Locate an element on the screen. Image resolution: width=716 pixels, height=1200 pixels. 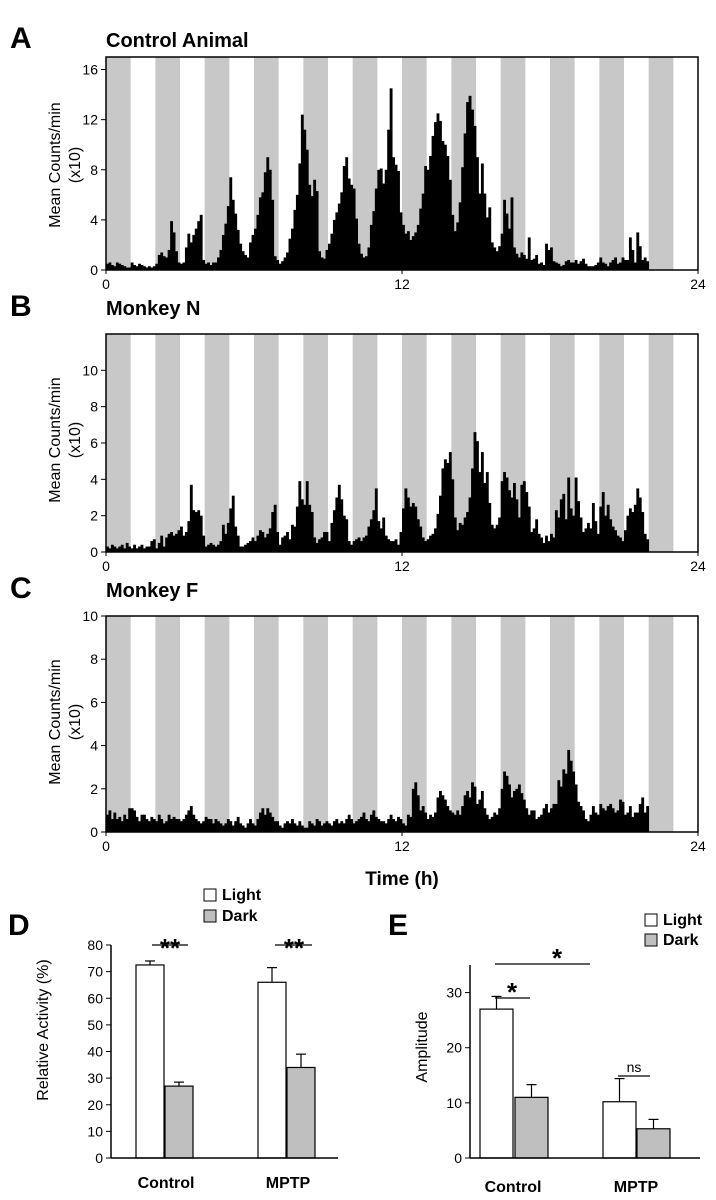
panel-d-bar-dark-mptp is located at coordinates (301, 1112).